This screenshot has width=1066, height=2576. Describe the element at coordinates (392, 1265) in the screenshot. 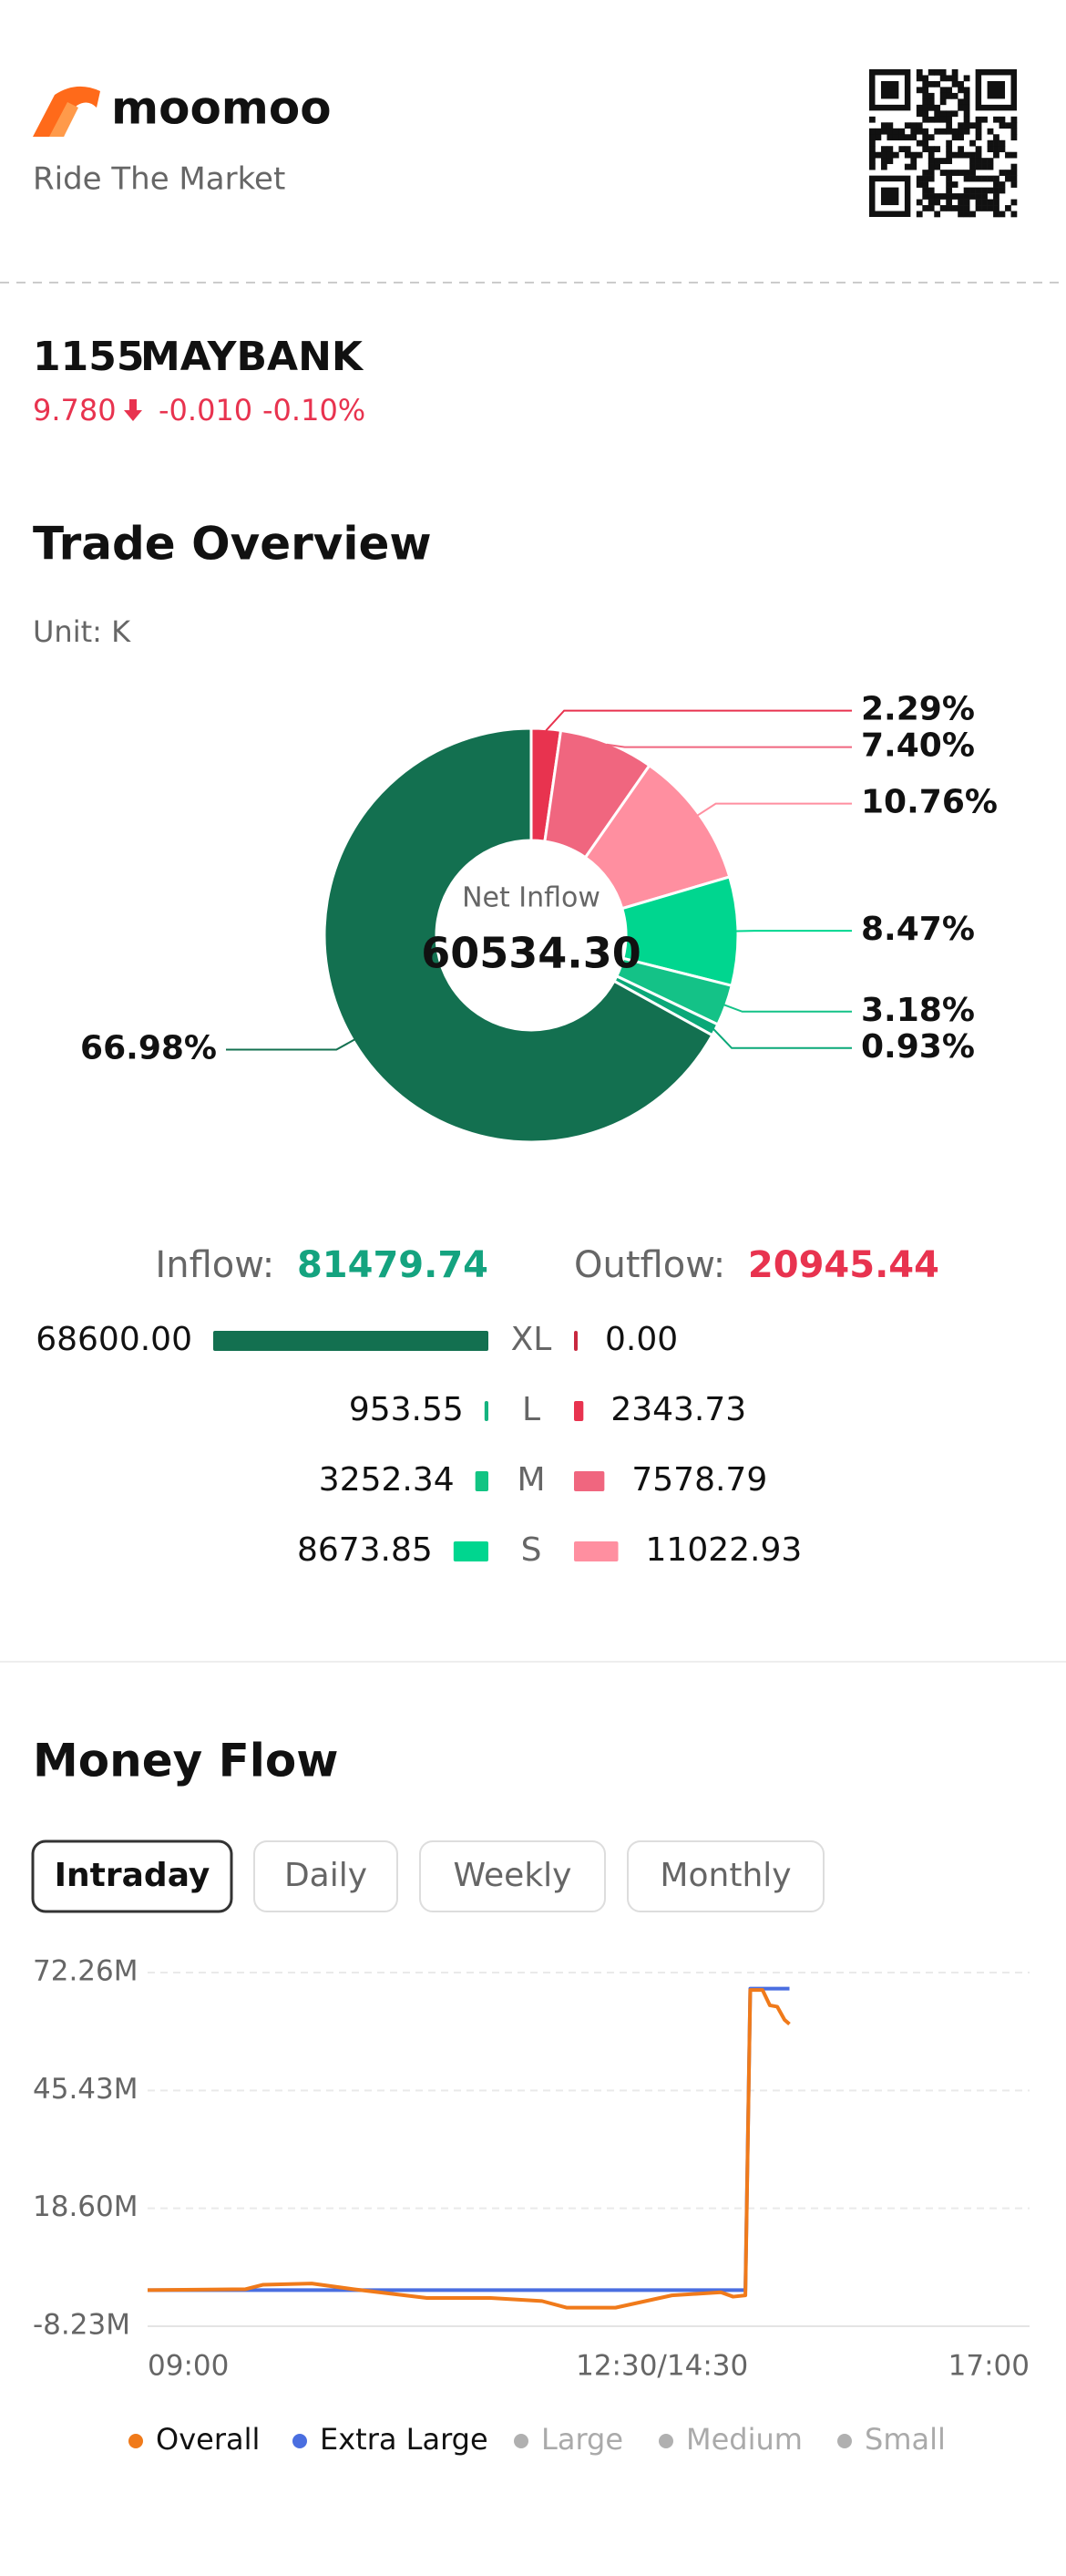

I see `inflow-total: 81479.74` at that location.